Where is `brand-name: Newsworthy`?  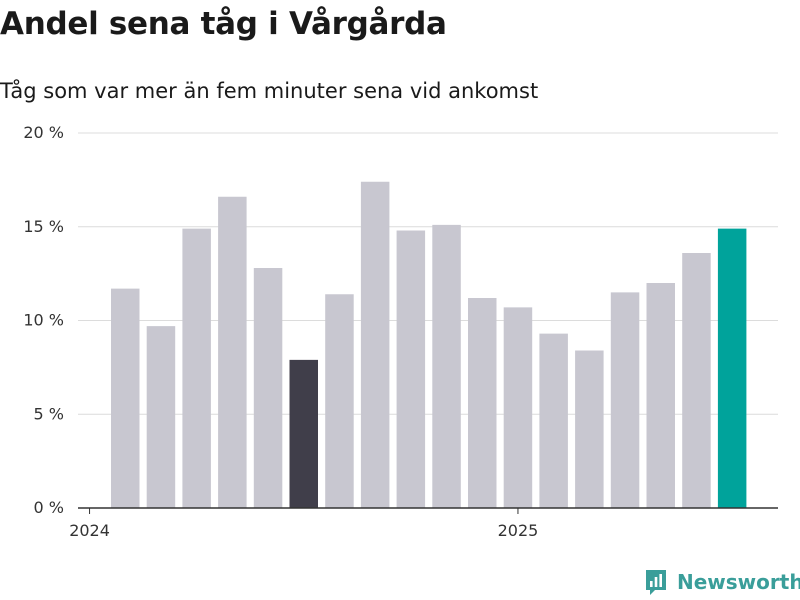 brand-name: Newsworthy is located at coordinates (738, 582).